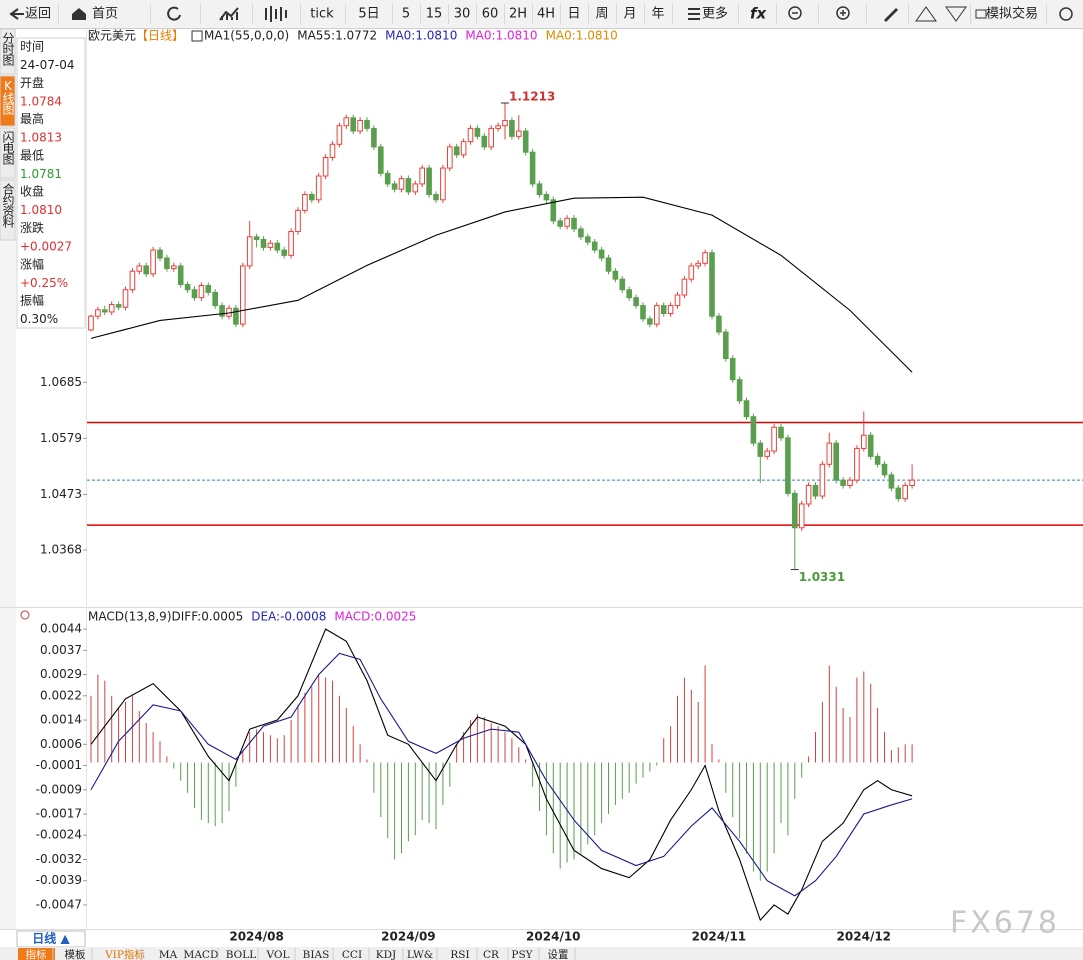 The image size is (1083, 960). I want to click on bottom-tab: 模板, so click(75, 954).